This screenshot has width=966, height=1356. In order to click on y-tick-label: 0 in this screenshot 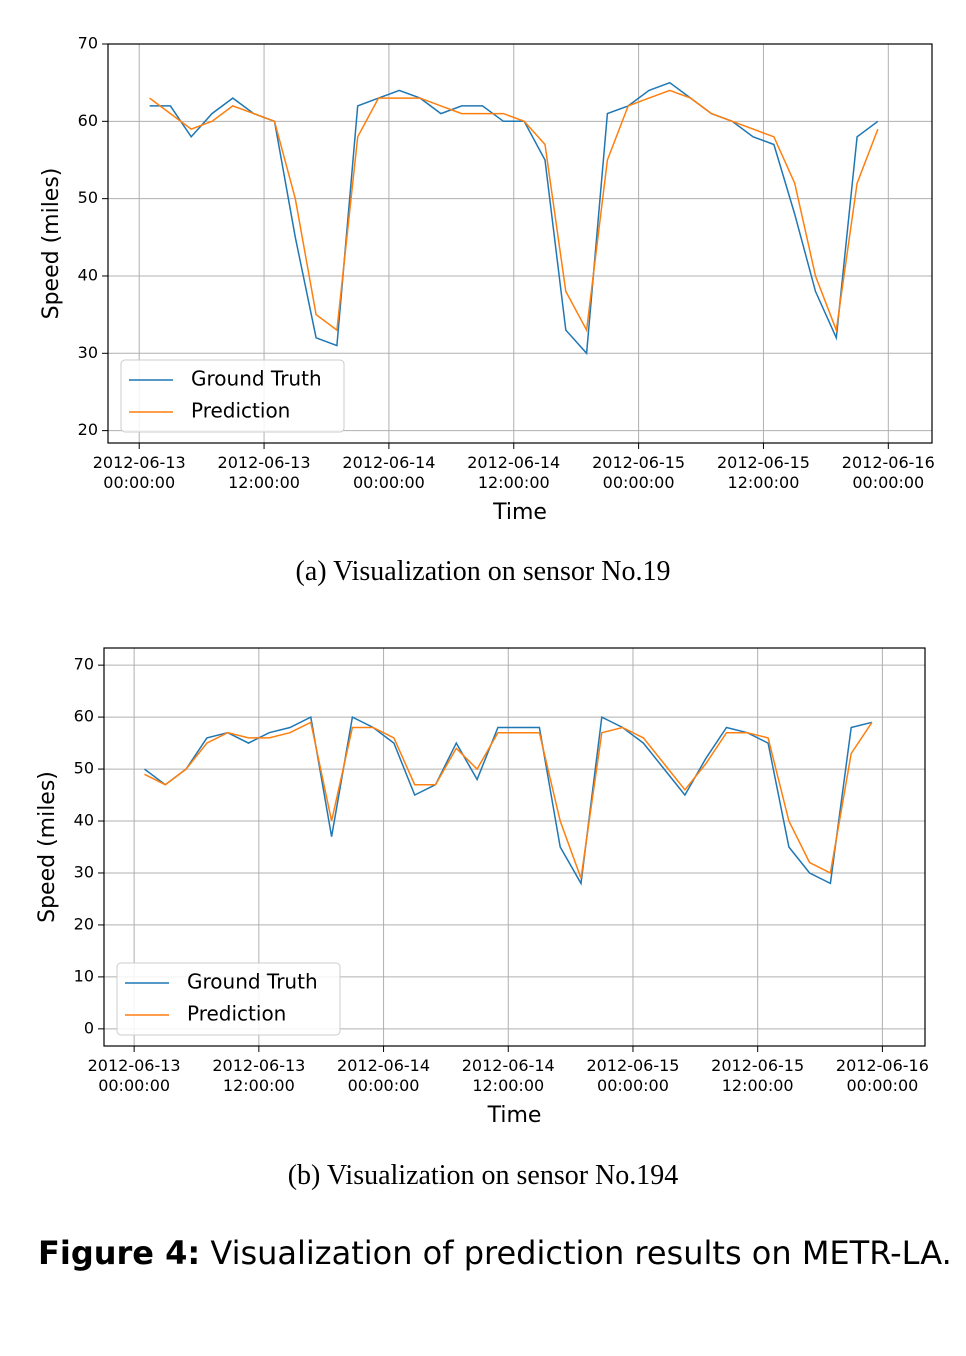, I will do `click(89, 1027)`.